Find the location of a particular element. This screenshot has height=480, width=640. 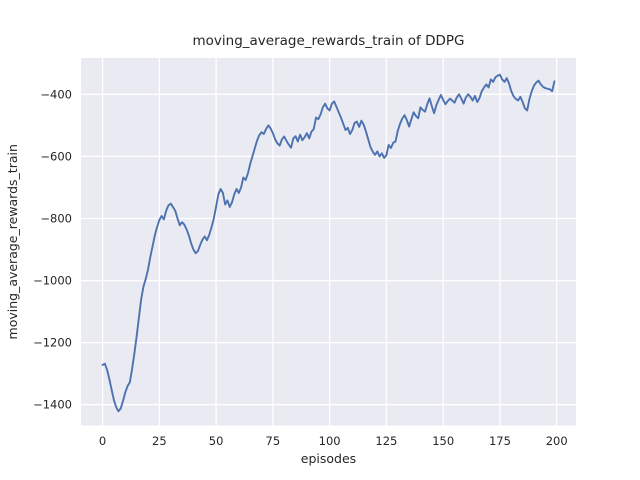

x-tick-label-25: 25 is located at coordinates (159, 441).